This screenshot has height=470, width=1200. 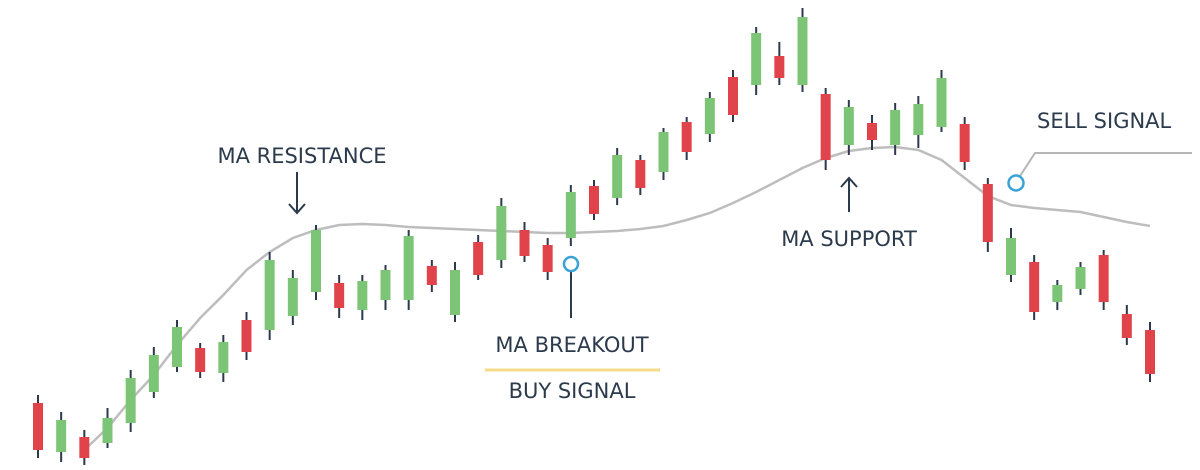 I want to click on annotation: MA BREAKOUT, so click(x=571, y=345).